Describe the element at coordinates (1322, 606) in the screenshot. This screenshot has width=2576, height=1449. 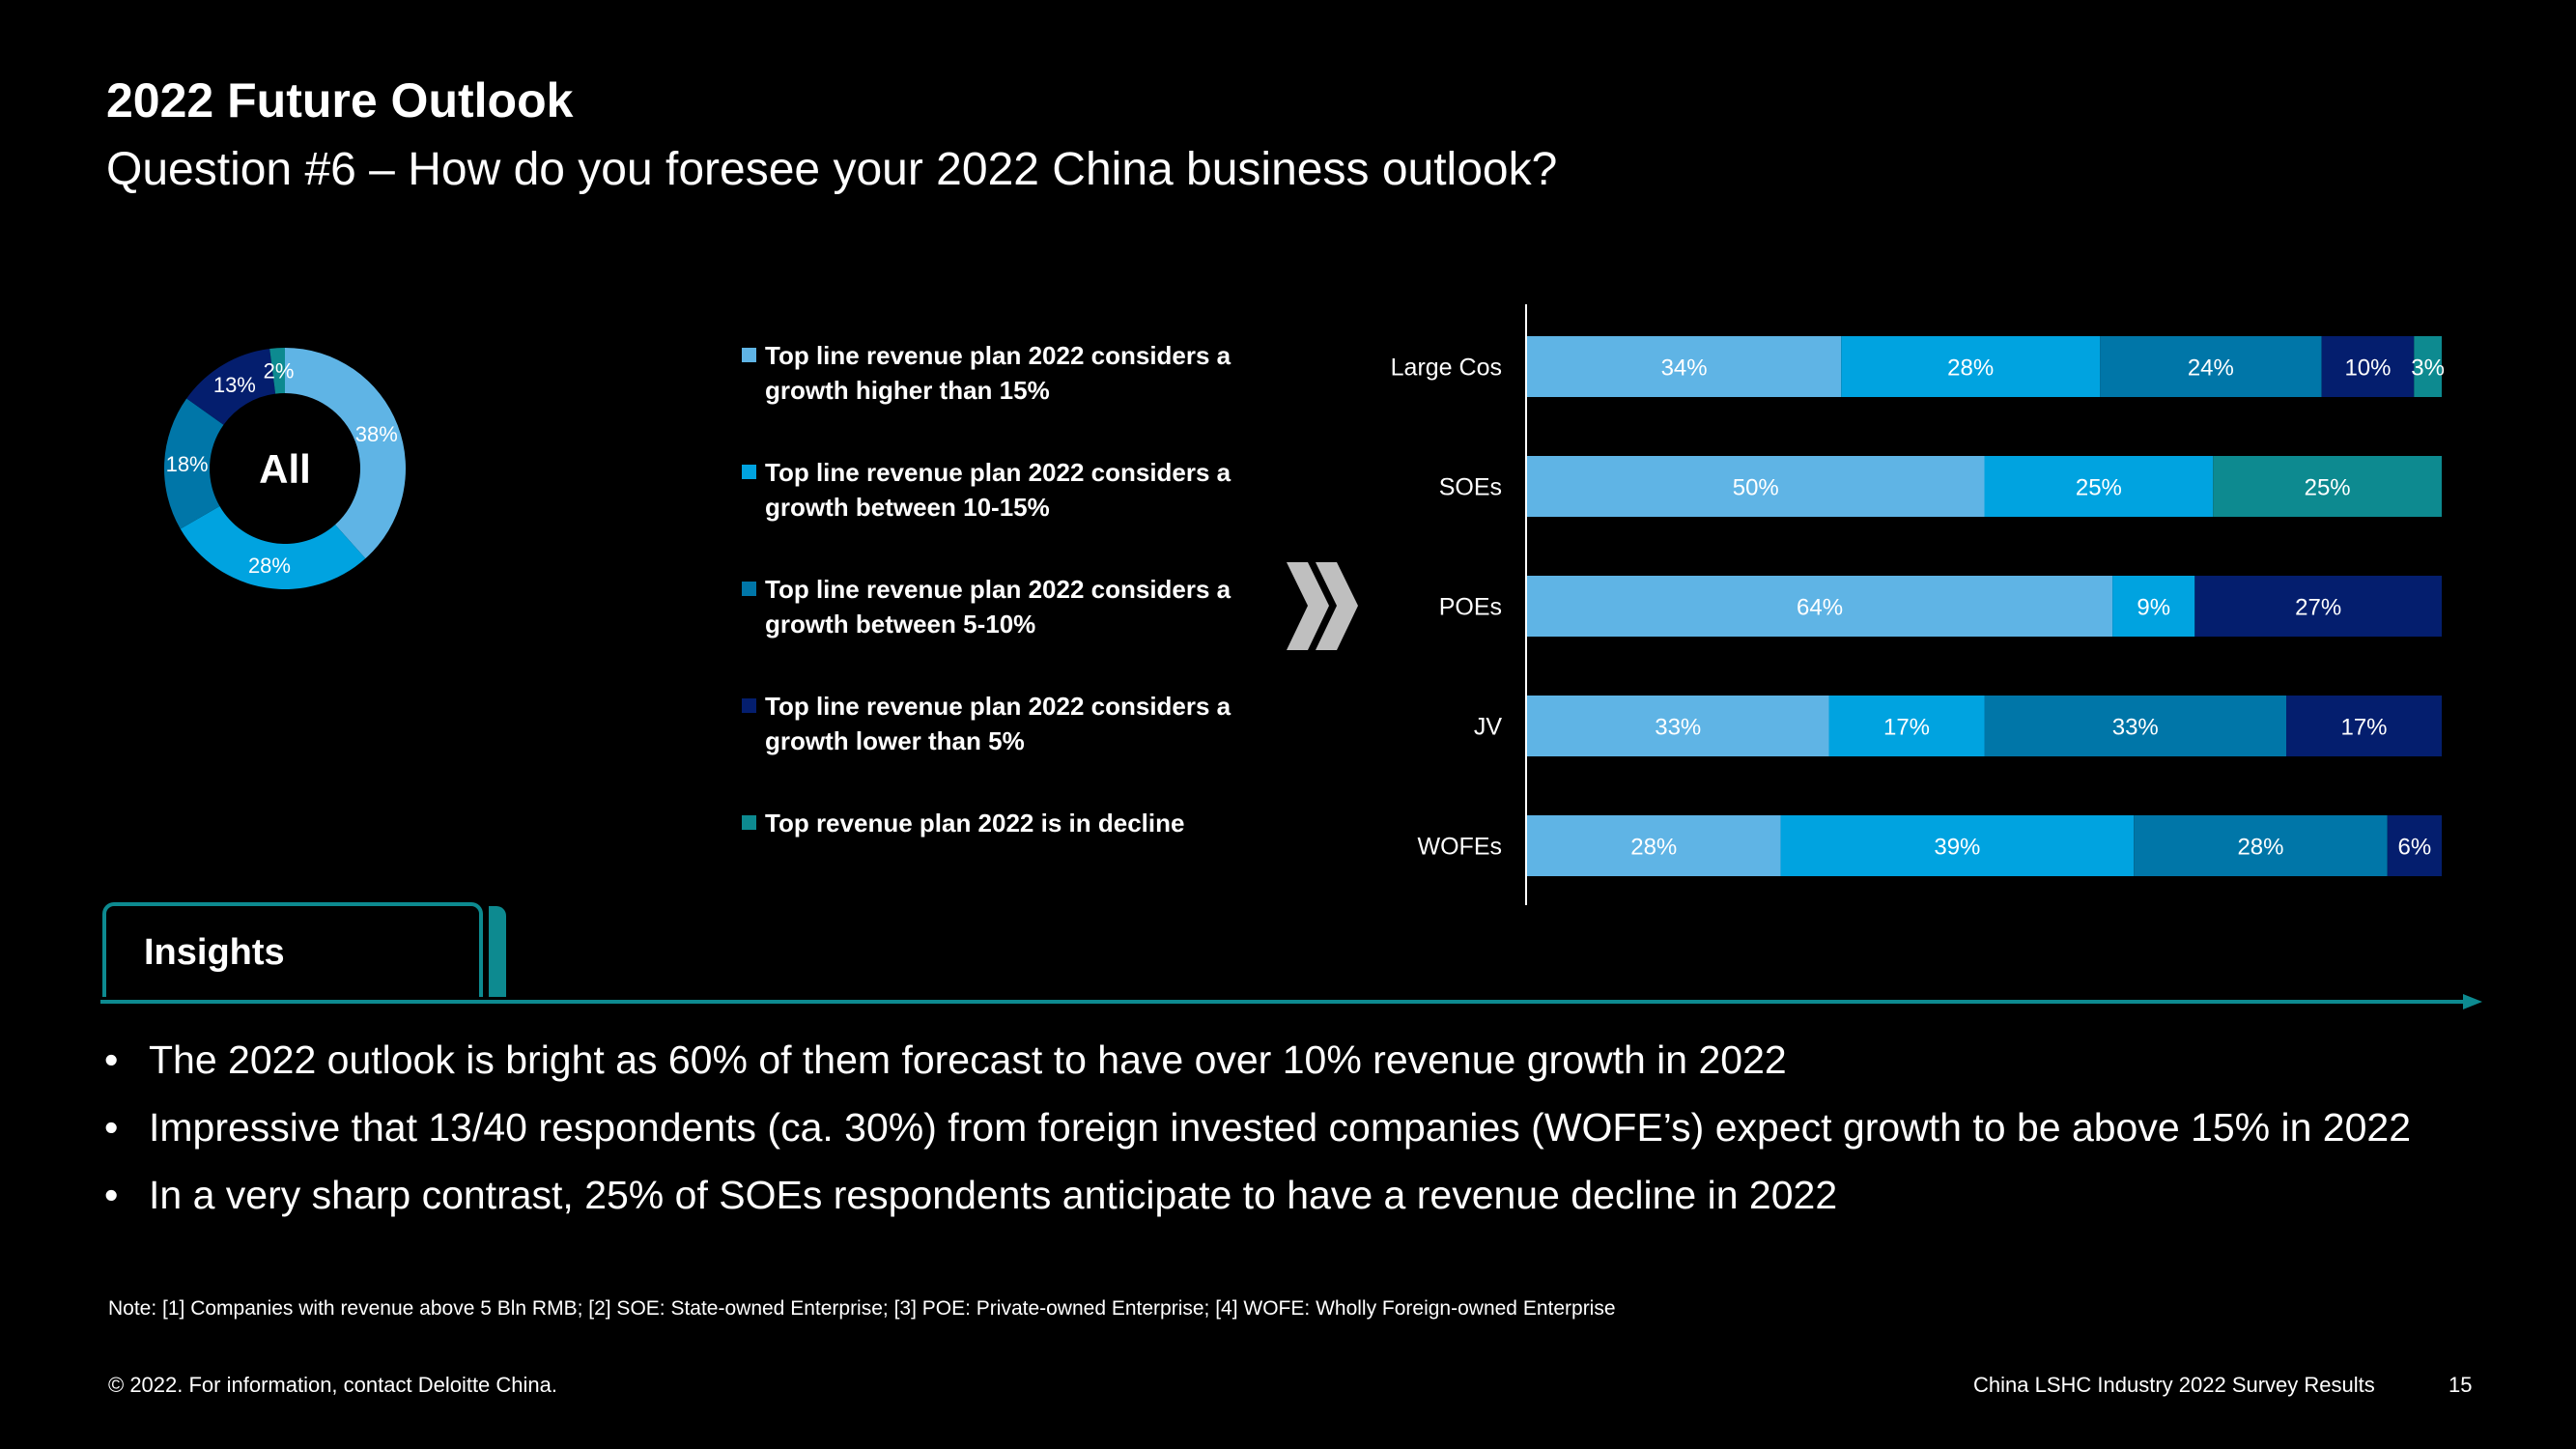
I see `double-chevron-icon` at that location.